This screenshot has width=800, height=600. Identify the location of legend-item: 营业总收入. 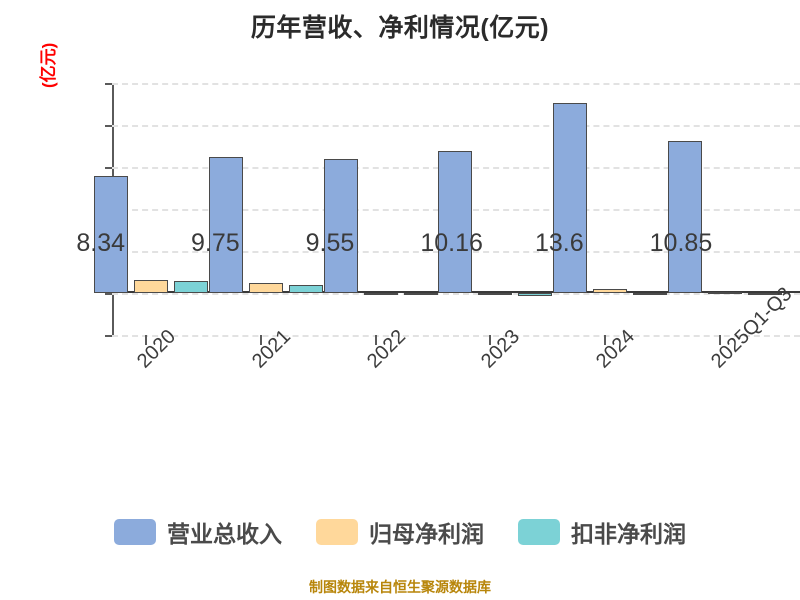
(198, 532).